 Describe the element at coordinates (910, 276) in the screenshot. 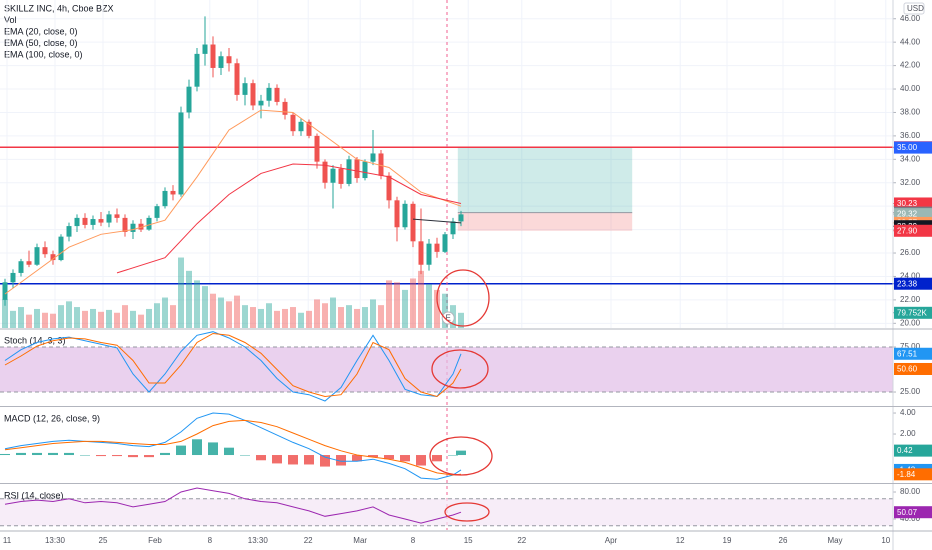

I see `y-tick-label: 24.00` at that location.